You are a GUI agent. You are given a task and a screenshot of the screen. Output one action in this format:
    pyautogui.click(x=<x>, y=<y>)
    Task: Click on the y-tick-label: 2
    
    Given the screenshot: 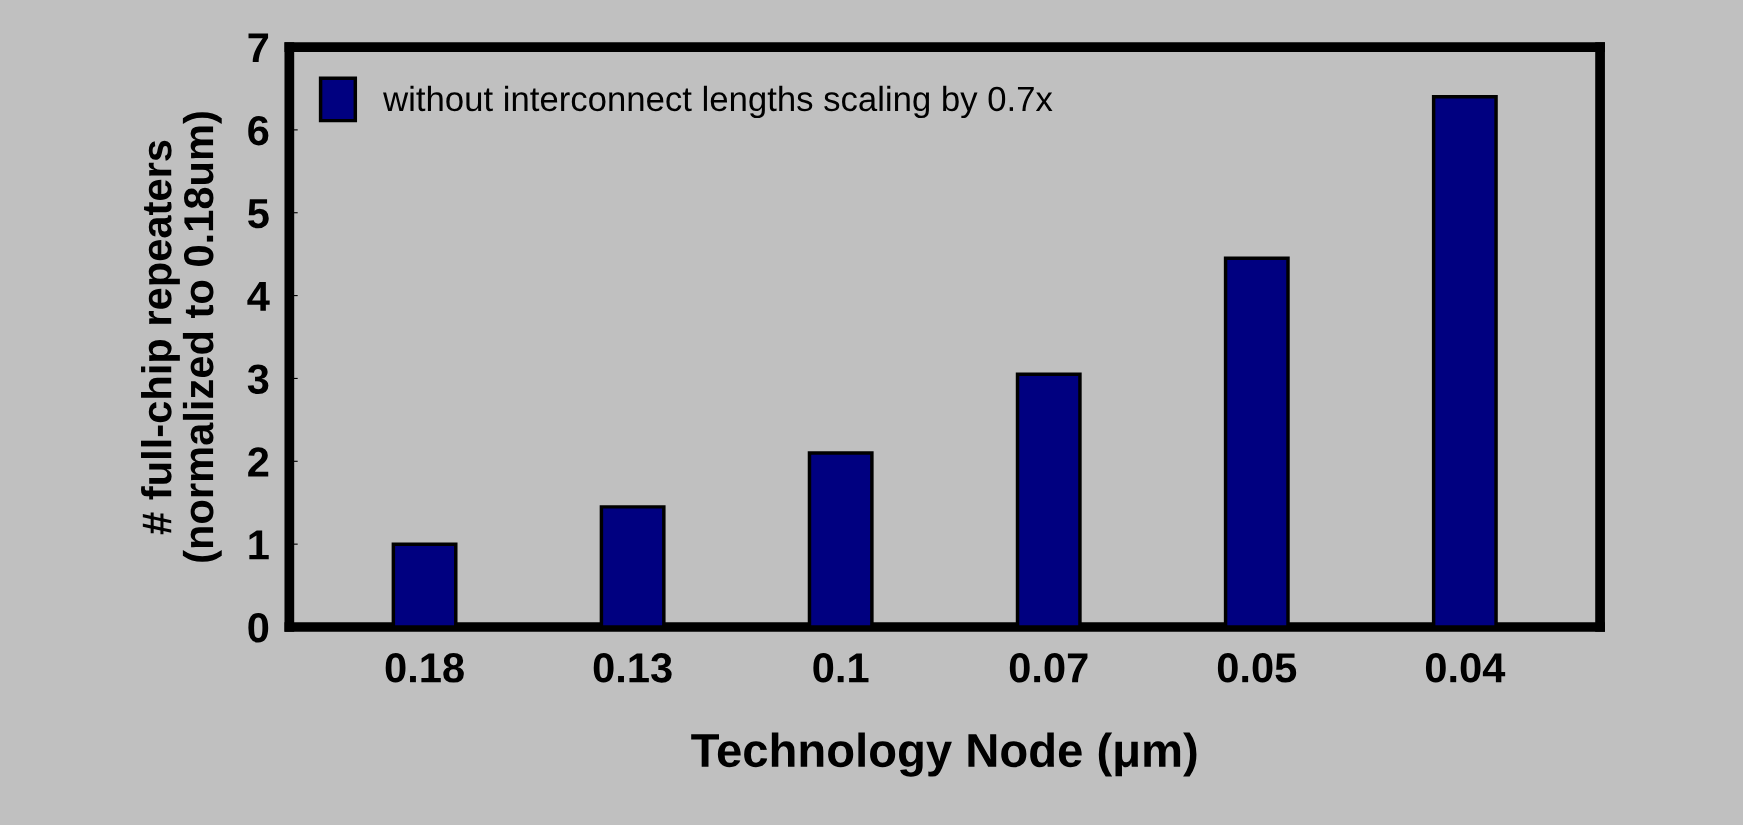 What is the action you would take?
    pyautogui.click(x=258, y=462)
    